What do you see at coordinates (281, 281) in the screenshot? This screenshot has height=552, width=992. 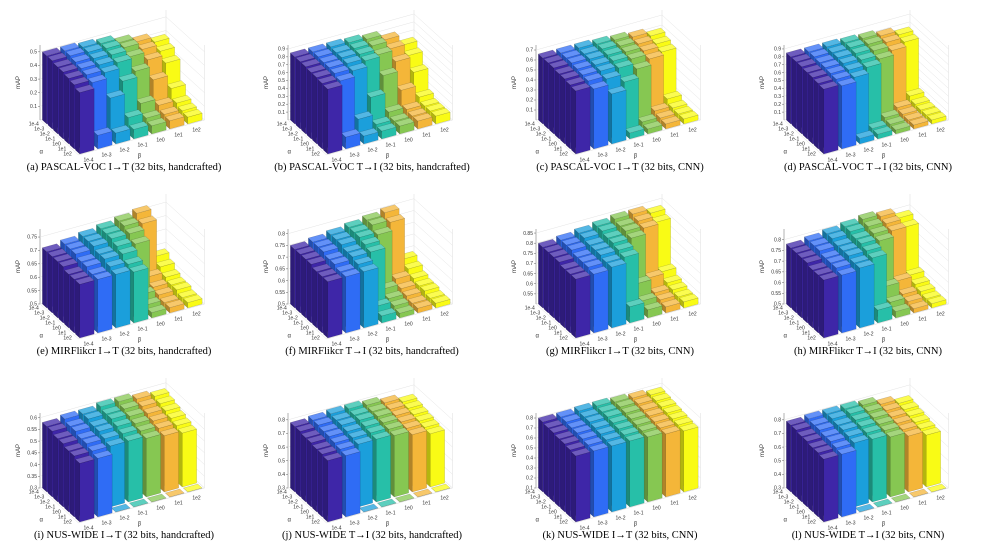 I see `z-tick-label: 0.6` at bounding box center [281, 281].